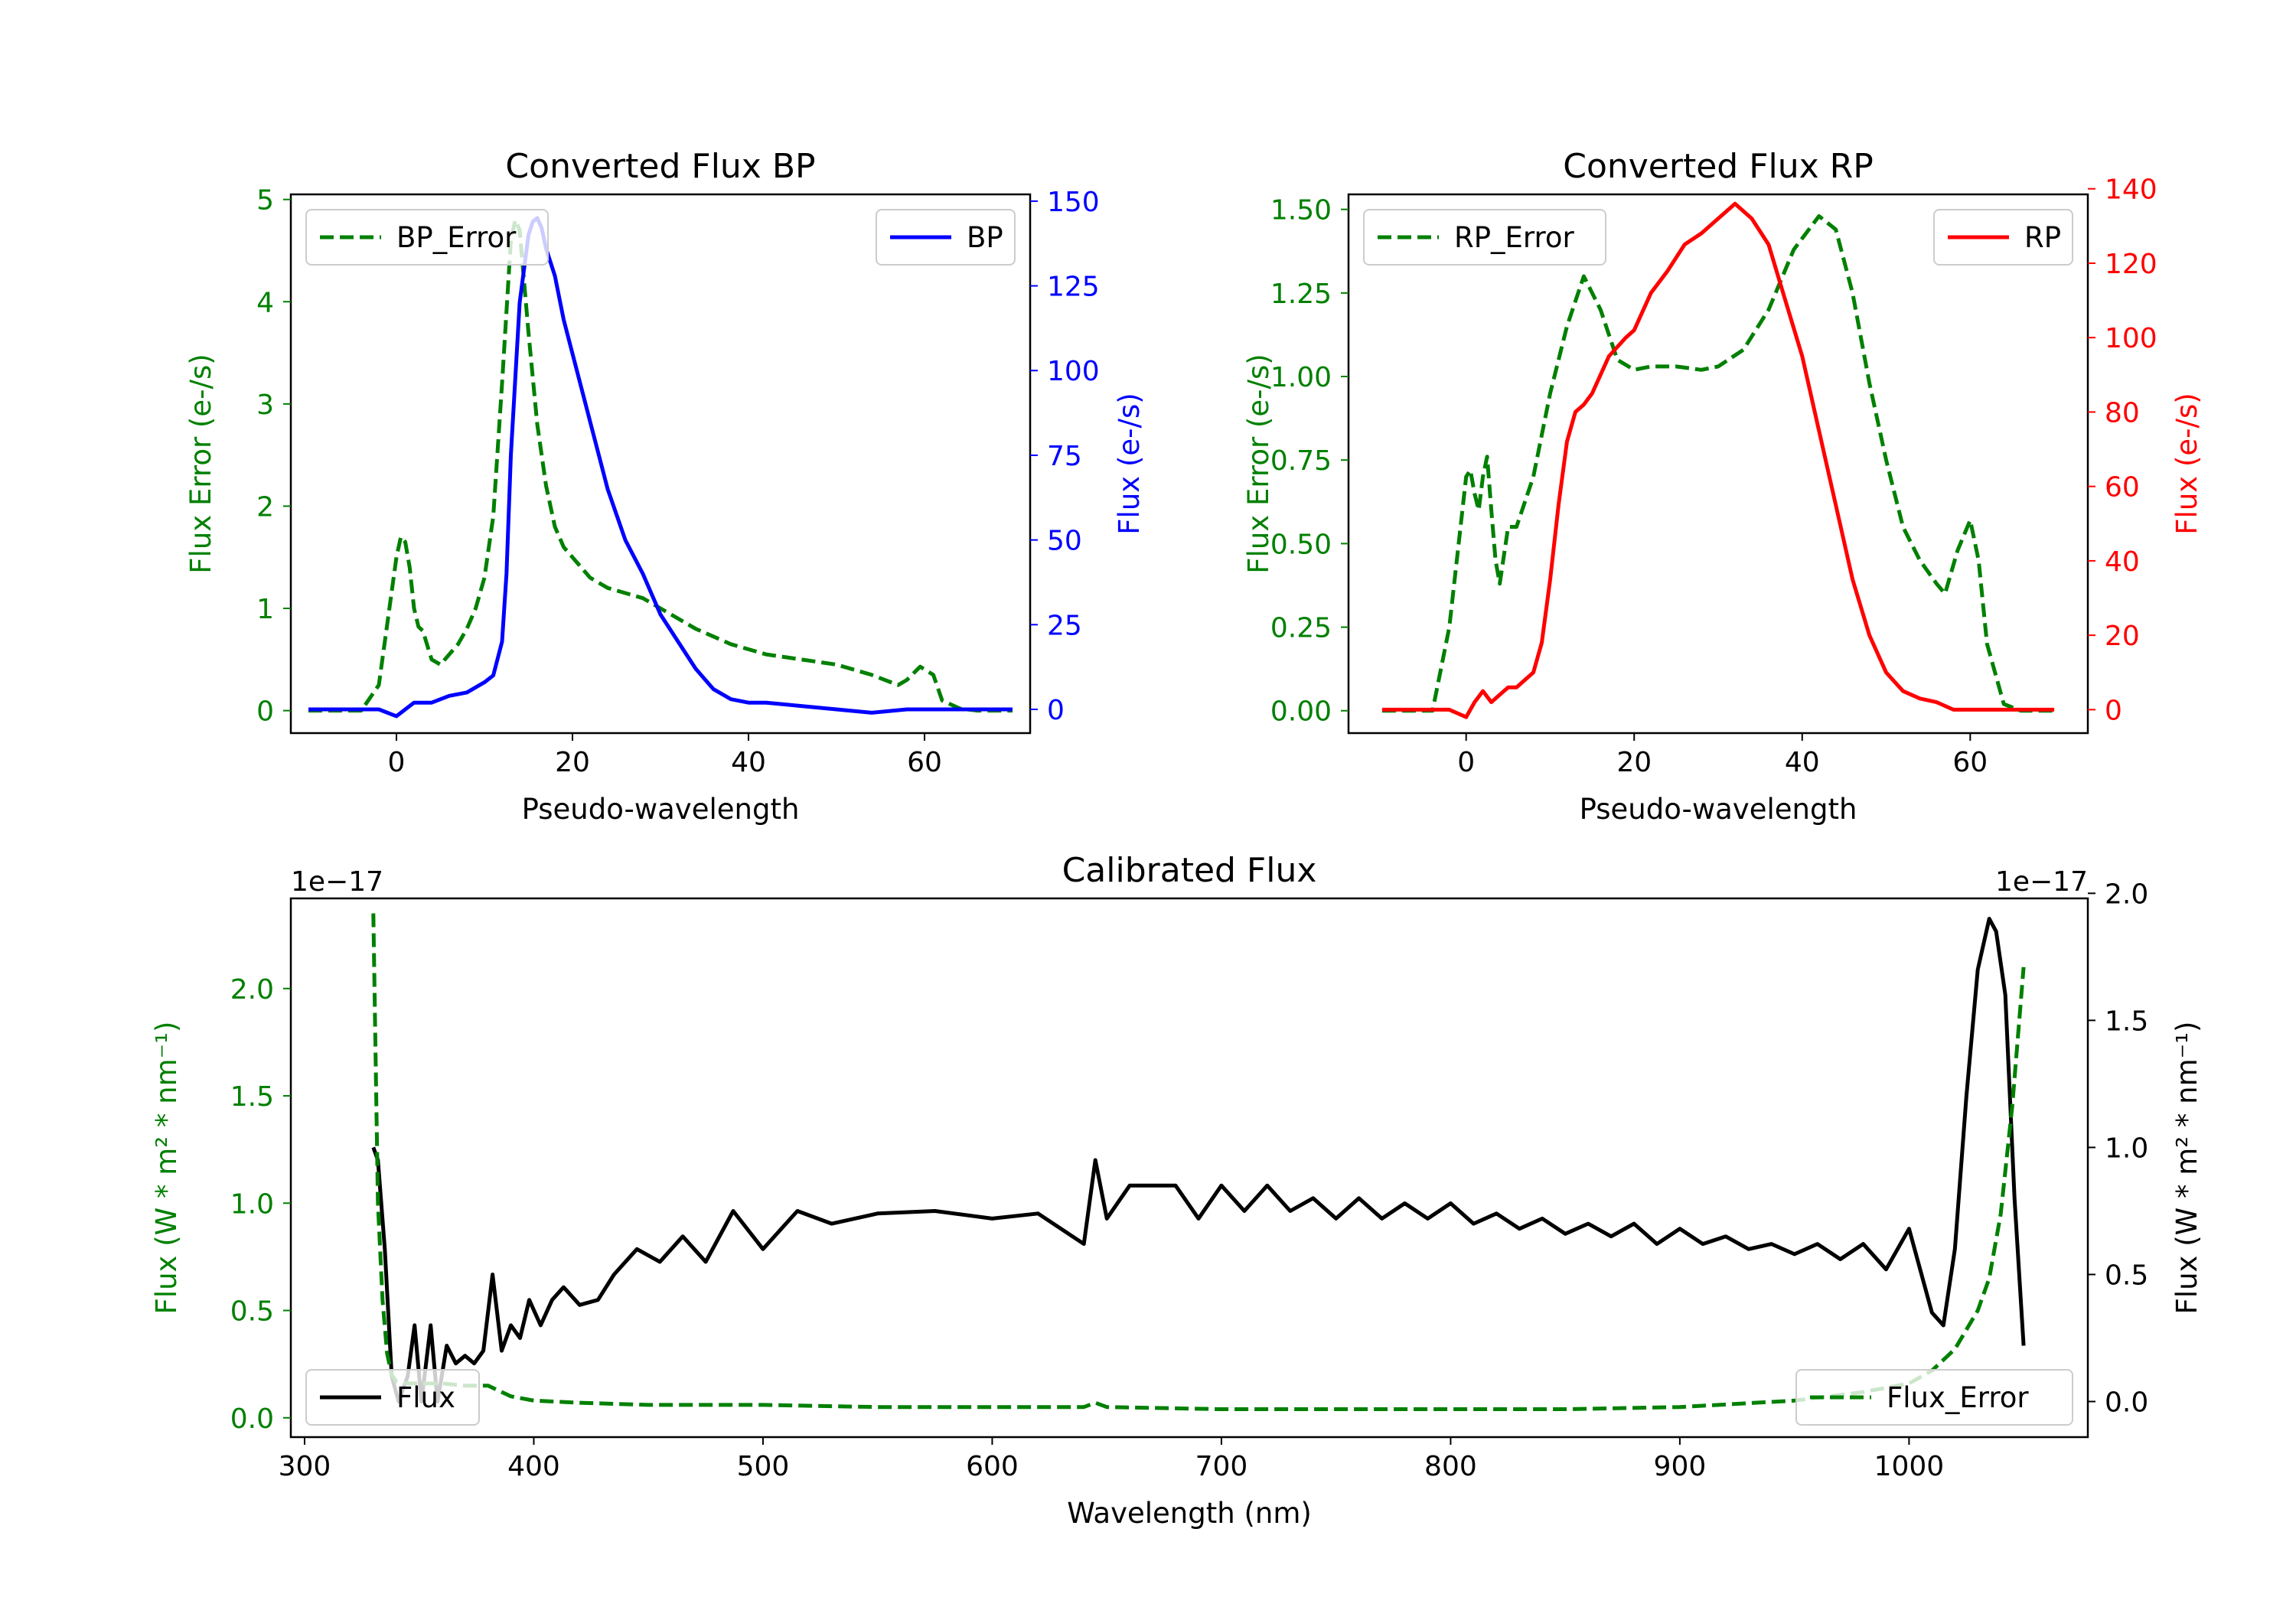  Describe the element at coordinates (252, 1312) in the screenshot. I see `y-left-tick-label: 0.5` at that location.